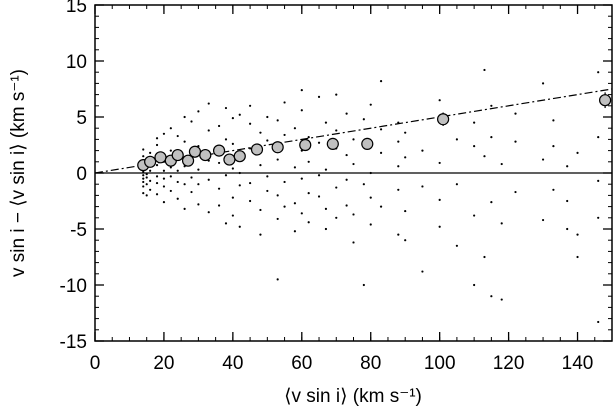 The width and height of the screenshot is (616, 414). I want to click on y-tick-label: 0, so click(81, 174).